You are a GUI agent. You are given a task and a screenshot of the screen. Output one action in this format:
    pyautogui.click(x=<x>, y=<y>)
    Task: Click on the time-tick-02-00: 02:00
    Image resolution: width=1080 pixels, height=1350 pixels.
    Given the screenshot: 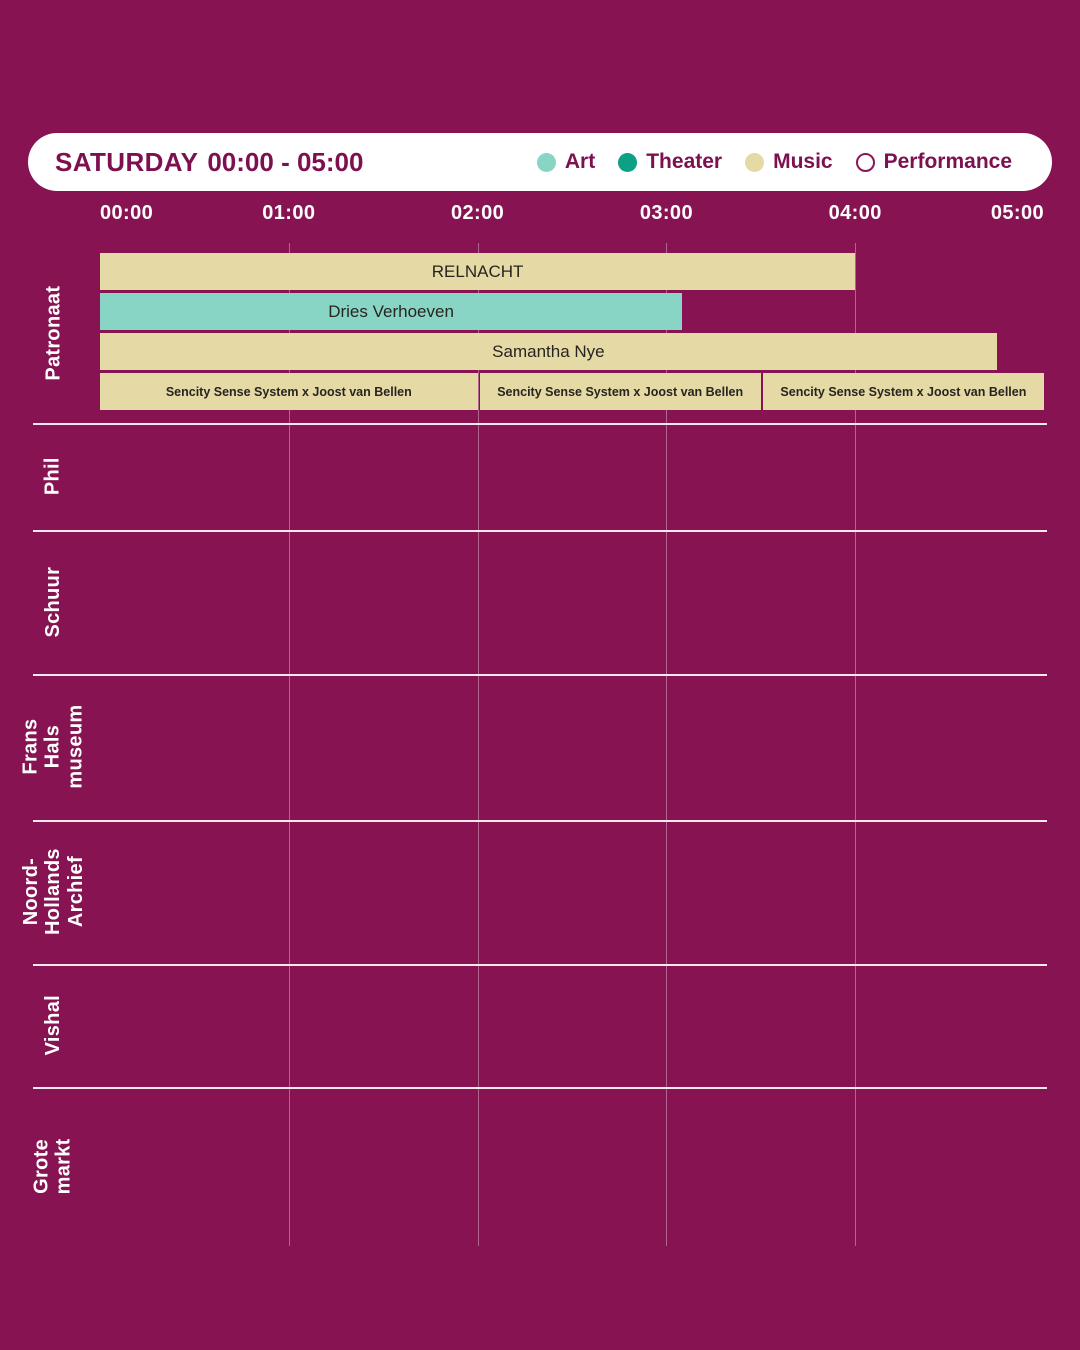 What is the action you would take?
    pyautogui.click(x=478, y=213)
    